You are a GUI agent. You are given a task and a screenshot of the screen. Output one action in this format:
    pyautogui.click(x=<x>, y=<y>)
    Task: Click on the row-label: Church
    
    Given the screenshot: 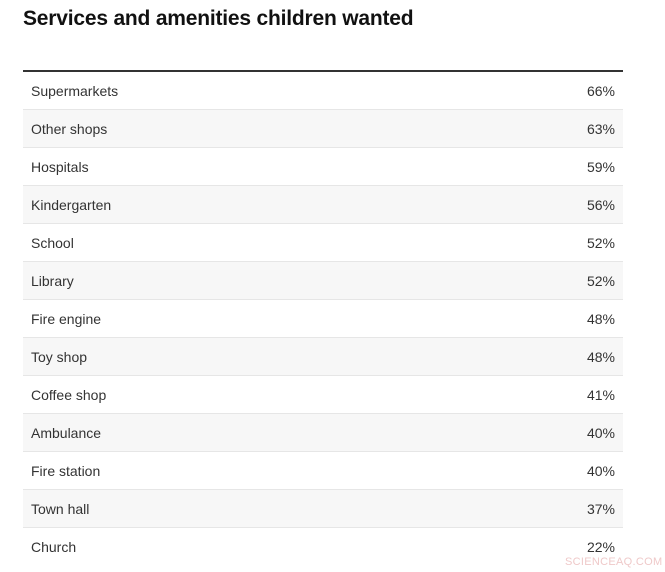 What is the action you would take?
    pyautogui.click(x=54, y=546)
    